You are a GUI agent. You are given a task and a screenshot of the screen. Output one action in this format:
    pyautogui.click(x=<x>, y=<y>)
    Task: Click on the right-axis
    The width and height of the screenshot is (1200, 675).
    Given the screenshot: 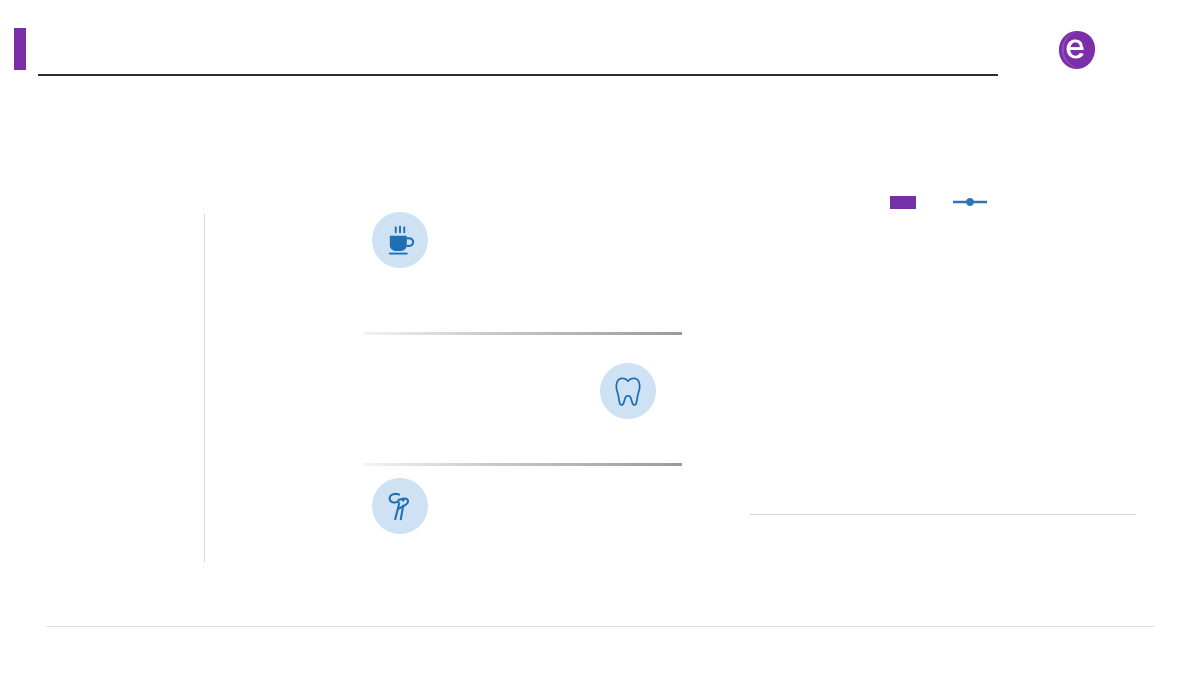 What is the action you would take?
    pyautogui.click(x=1157, y=369)
    